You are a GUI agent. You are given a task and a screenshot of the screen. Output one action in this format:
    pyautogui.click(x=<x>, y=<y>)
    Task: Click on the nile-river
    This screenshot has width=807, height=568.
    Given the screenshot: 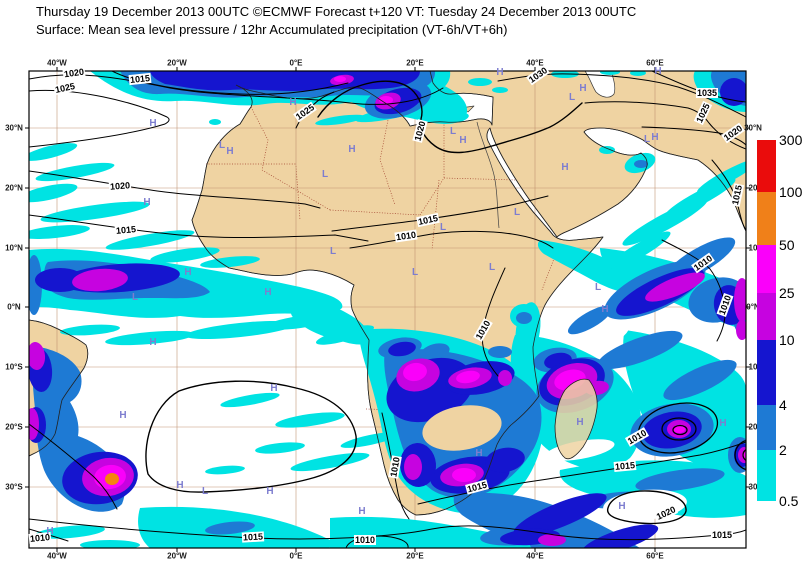 What is the action you would take?
    pyautogui.click(x=488, y=175)
    